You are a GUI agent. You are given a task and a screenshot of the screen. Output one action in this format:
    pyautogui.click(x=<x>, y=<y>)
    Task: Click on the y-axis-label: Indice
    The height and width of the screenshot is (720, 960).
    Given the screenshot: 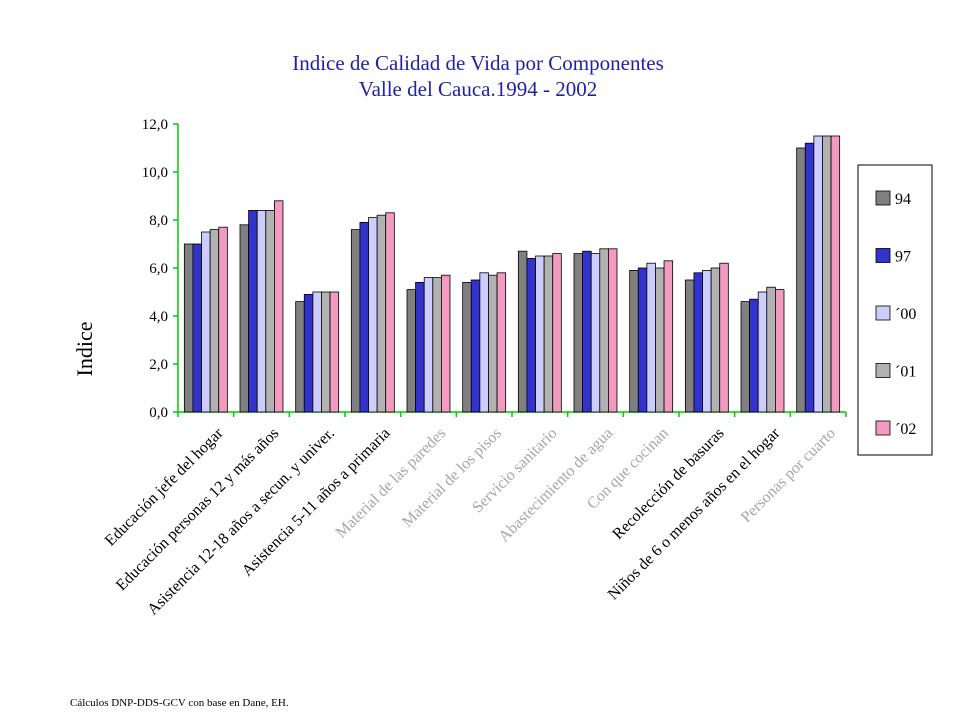 What is the action you would take?
    pyautogui.click(x=84, y=349)
    